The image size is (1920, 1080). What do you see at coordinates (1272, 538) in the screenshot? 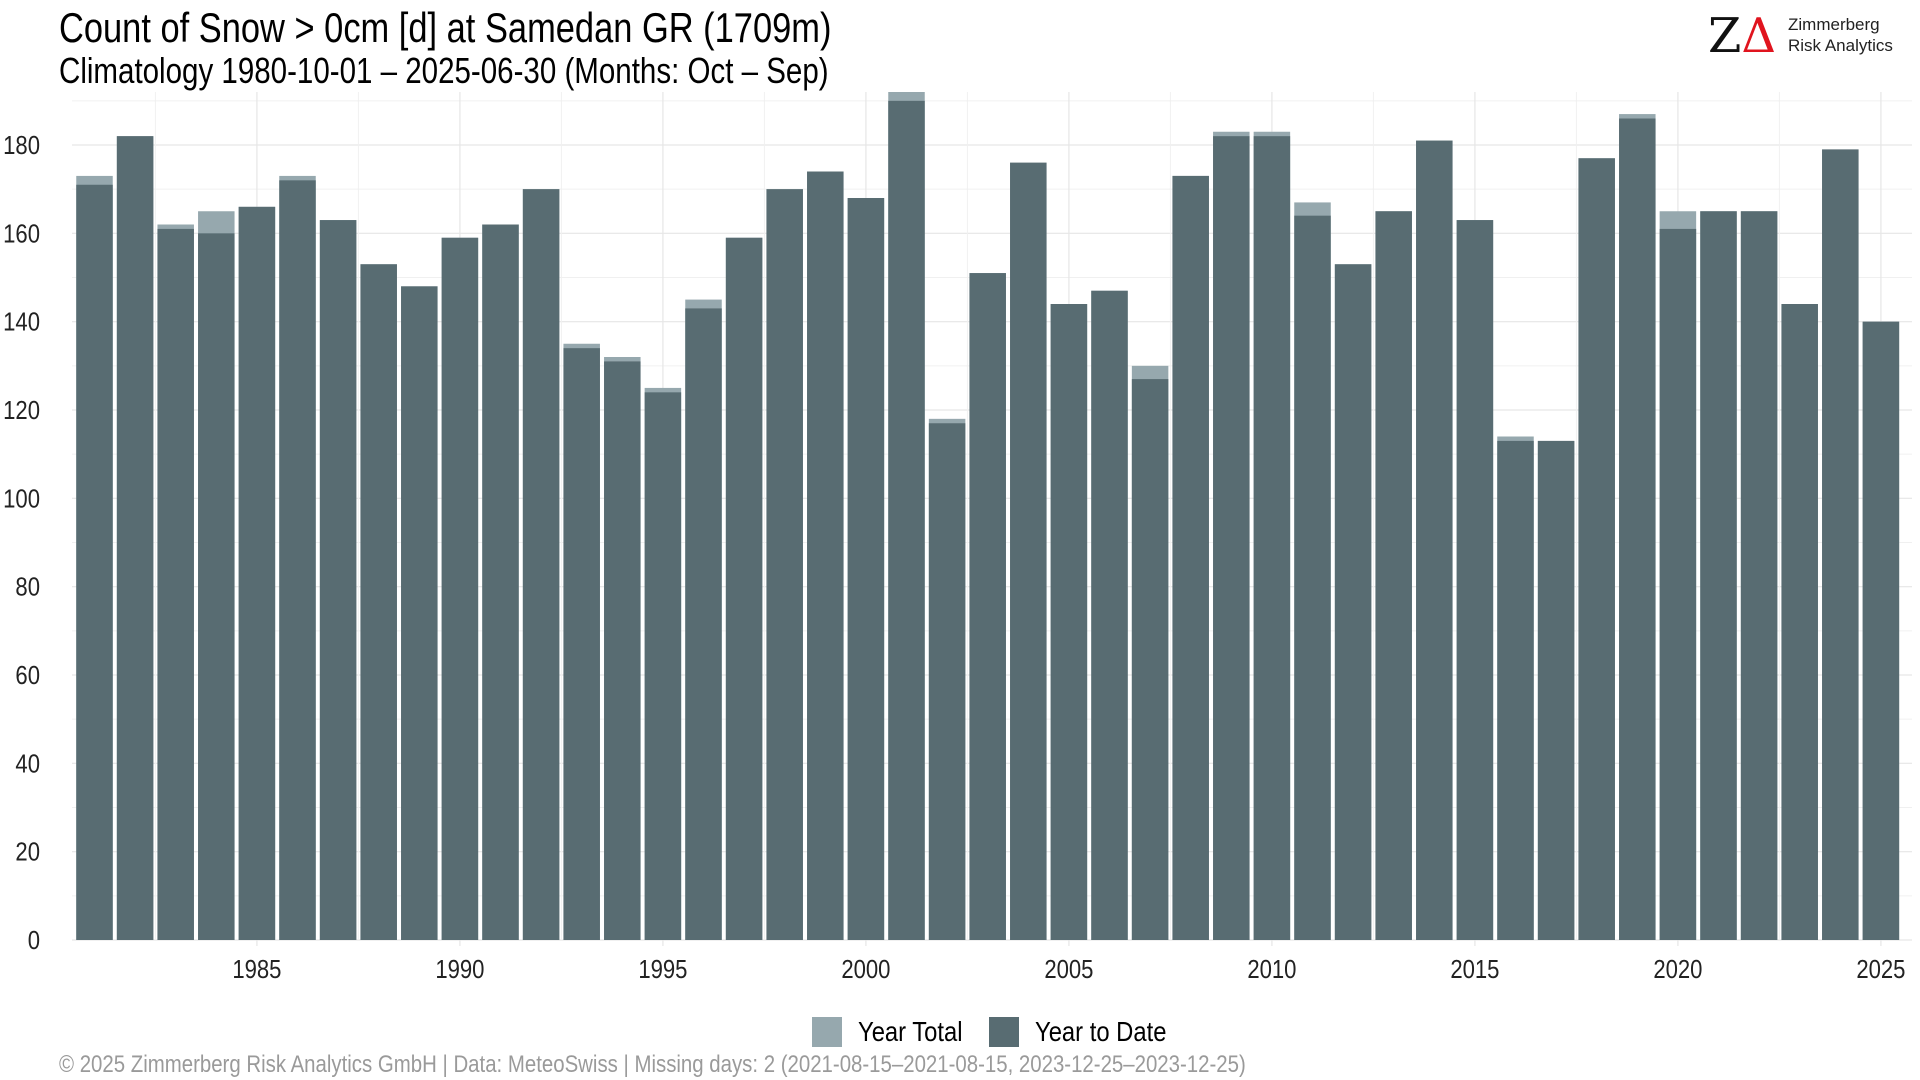
I see `bar-year-to-date-2010` at bounding box center [1272, 538].